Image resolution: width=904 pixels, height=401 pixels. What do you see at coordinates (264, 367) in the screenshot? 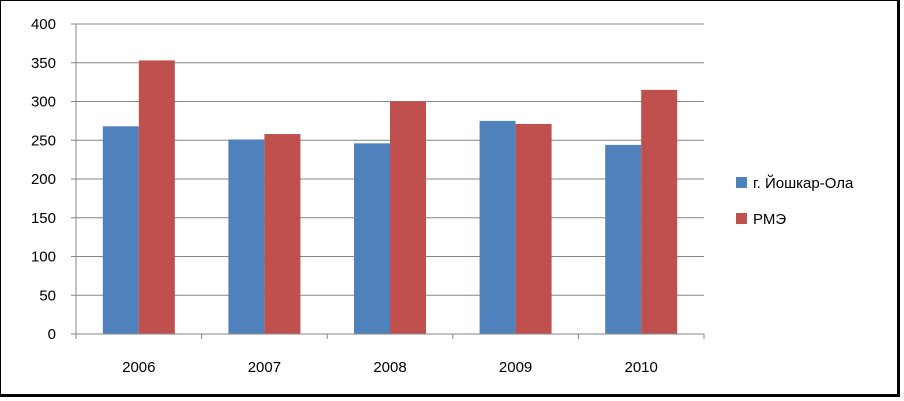
I see `x-tick-label: 2007` at bounding box center [264, 367].